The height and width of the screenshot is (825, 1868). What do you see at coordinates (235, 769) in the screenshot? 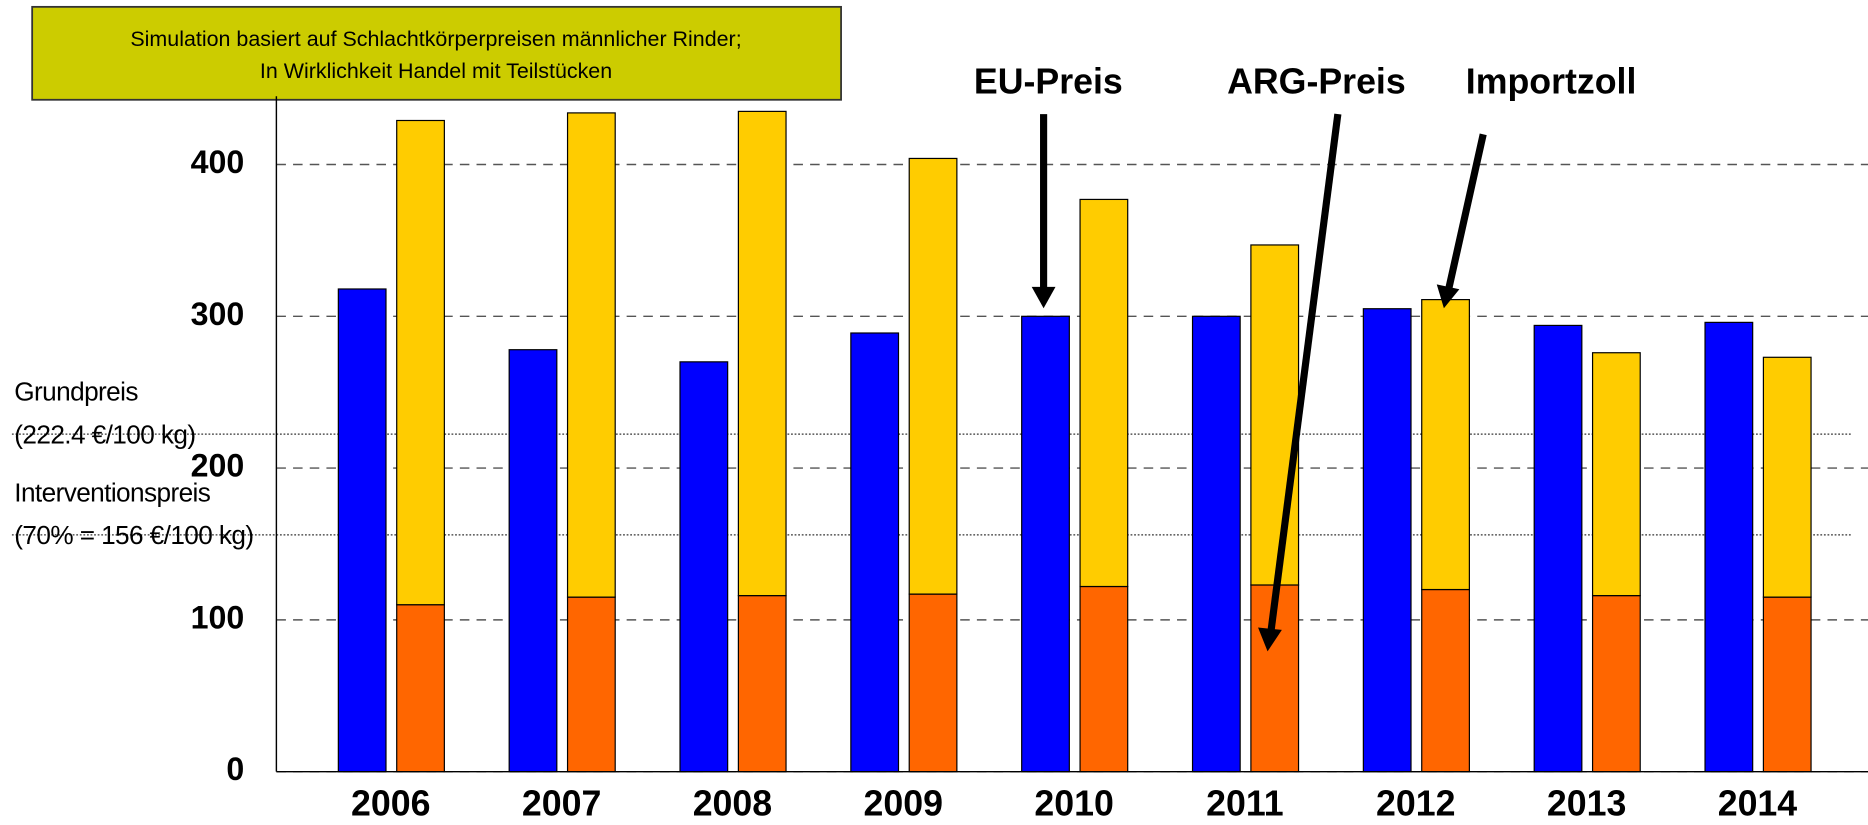
I see `y-tick-label: 0` at bounding box center [235, 769].